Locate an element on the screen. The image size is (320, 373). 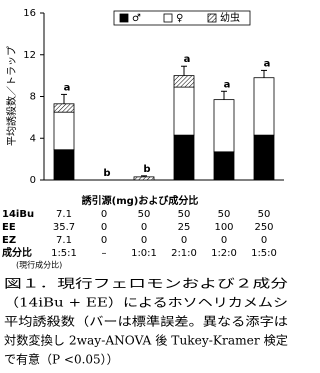
row-label: EE is located at coordinates (9, 227).